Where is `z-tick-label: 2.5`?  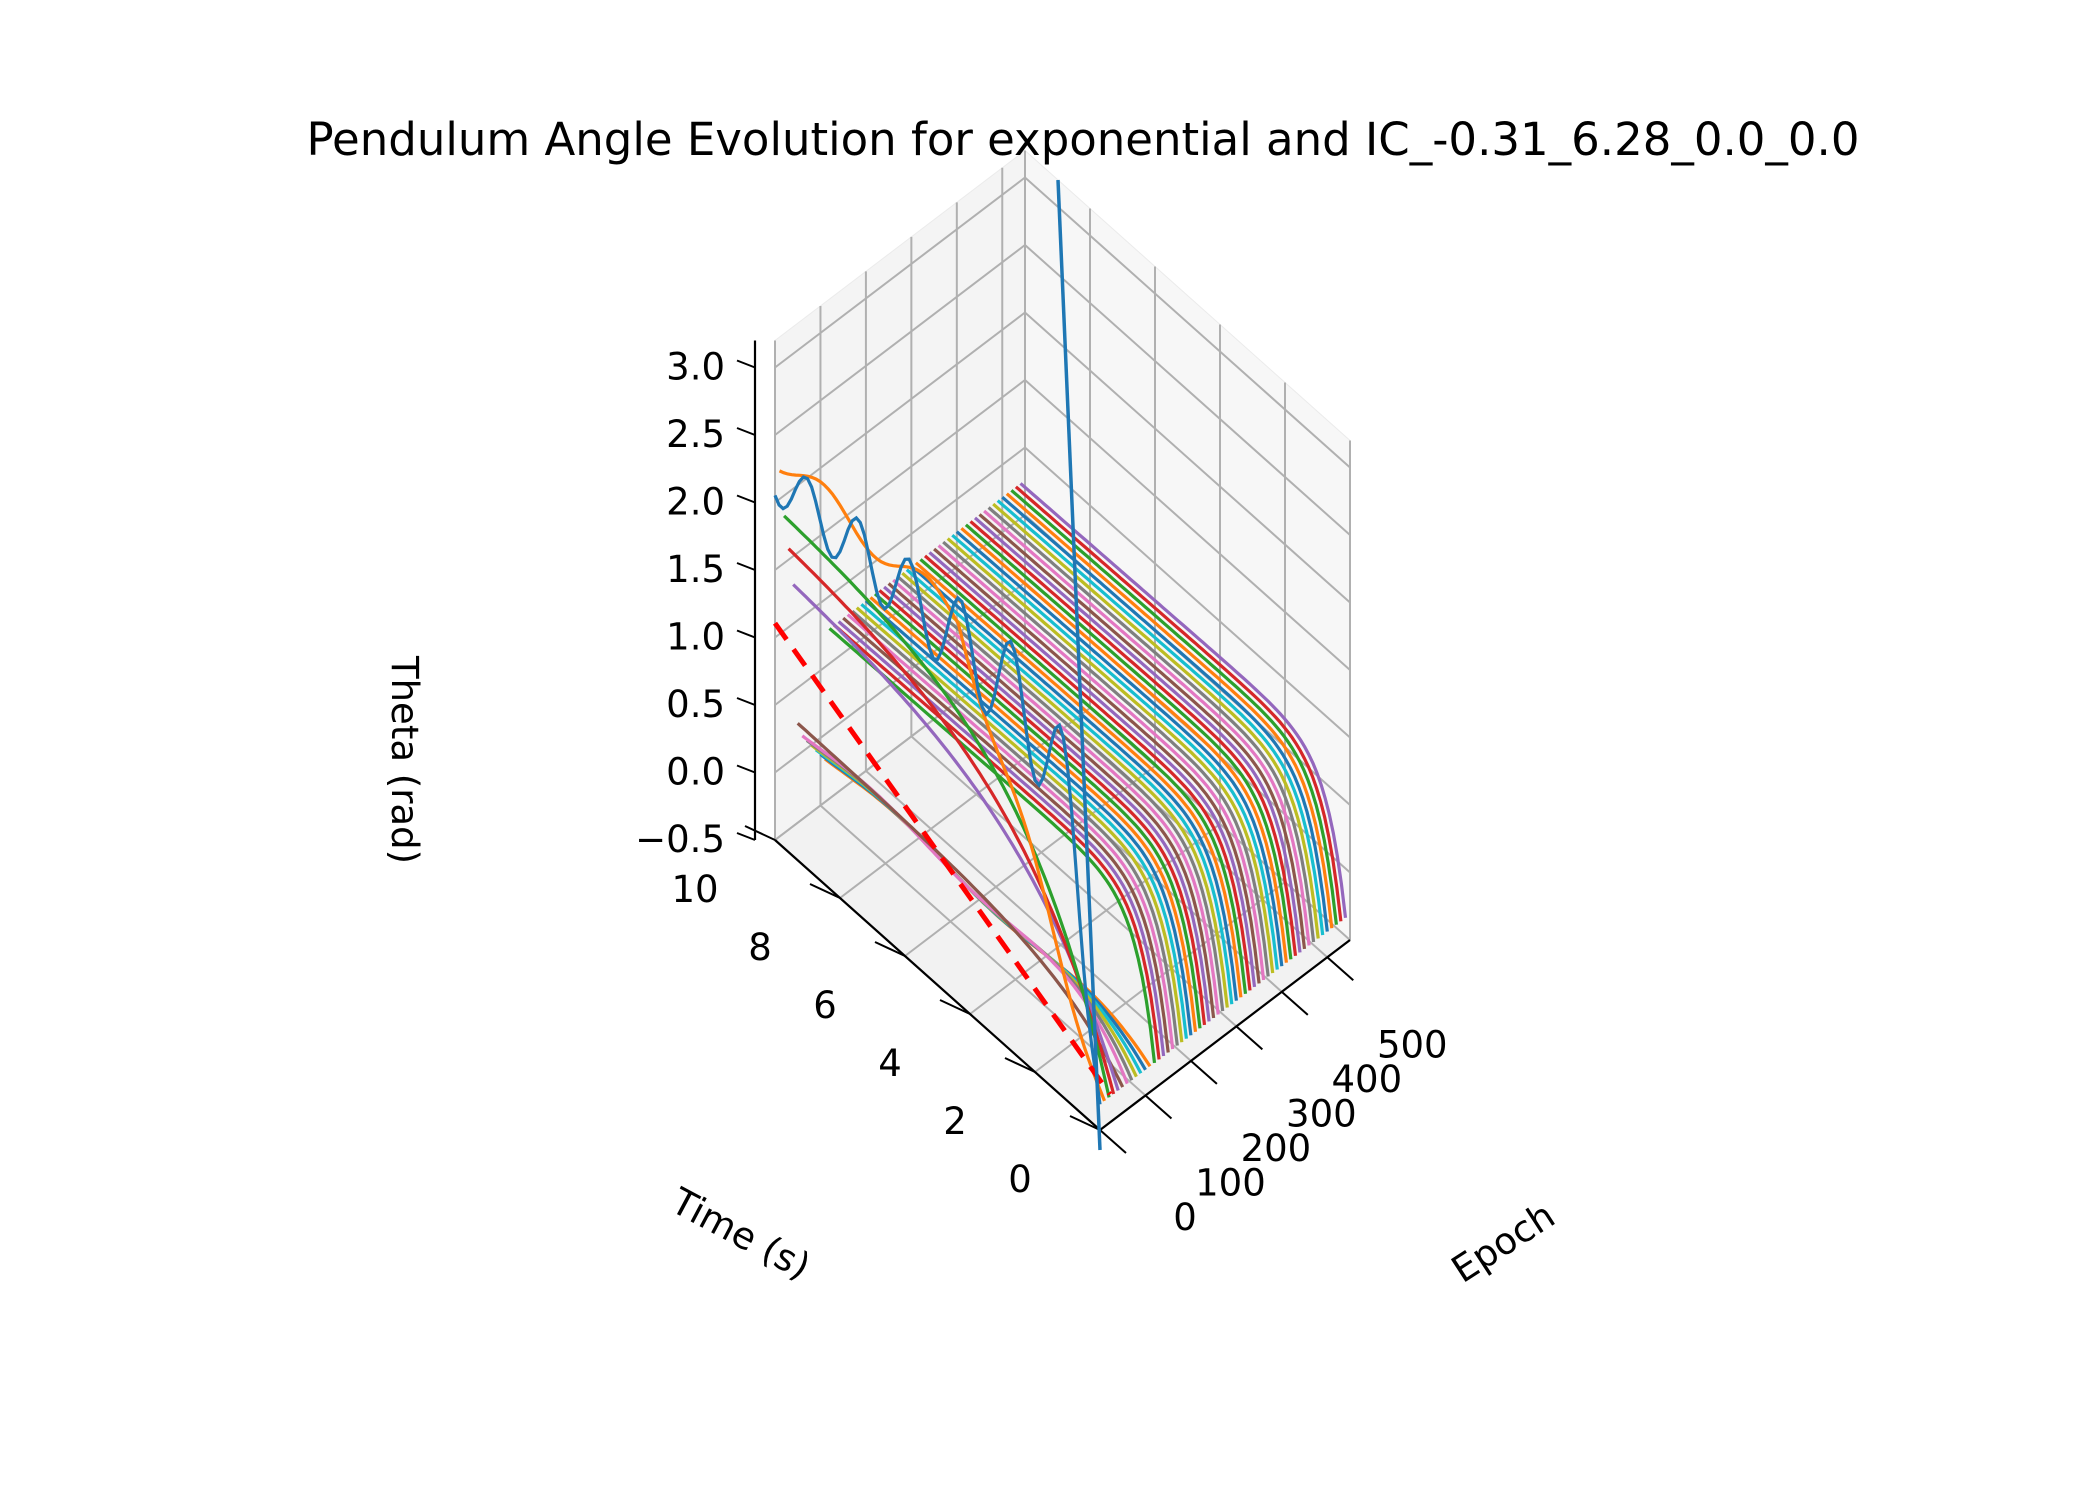 z-tick-label: 2.5 is located at coordinates (695, 434).